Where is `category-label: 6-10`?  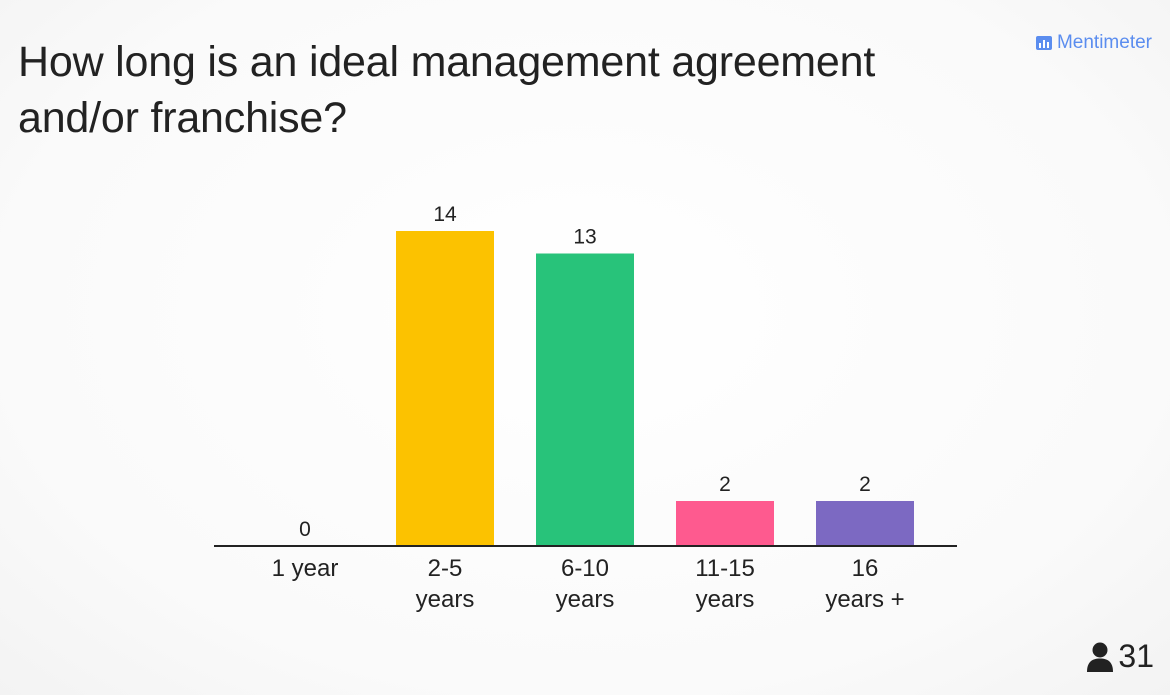
category-label: 6-10 is located at coordinates (585, 568).